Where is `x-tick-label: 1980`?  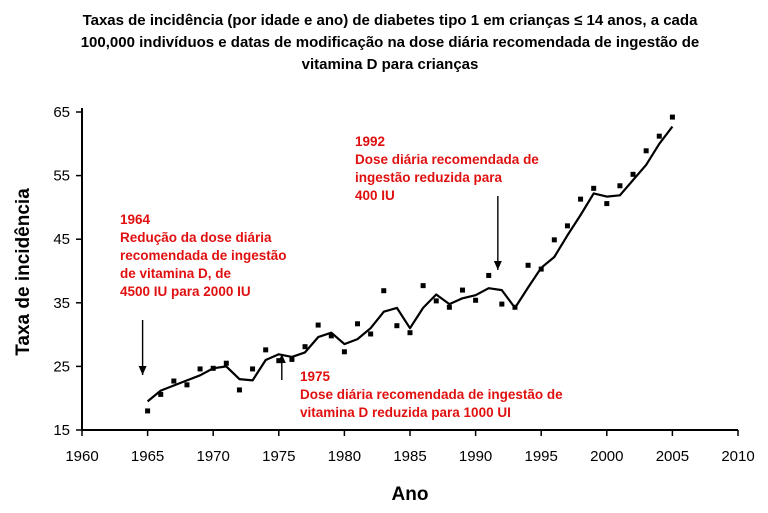 x-tick-label: 1980 is located at coordinates (344, 456).